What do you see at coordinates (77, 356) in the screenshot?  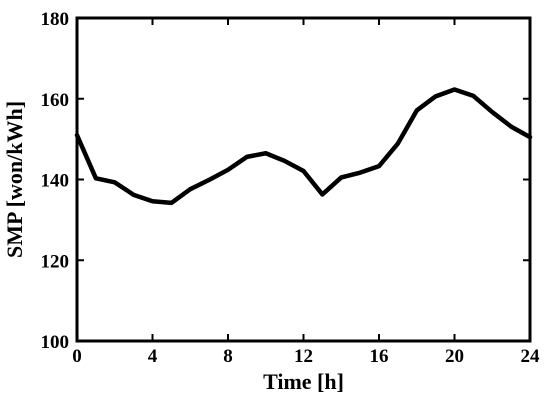 I see `x-tick-label: 0` at bounding box center [77, 356].